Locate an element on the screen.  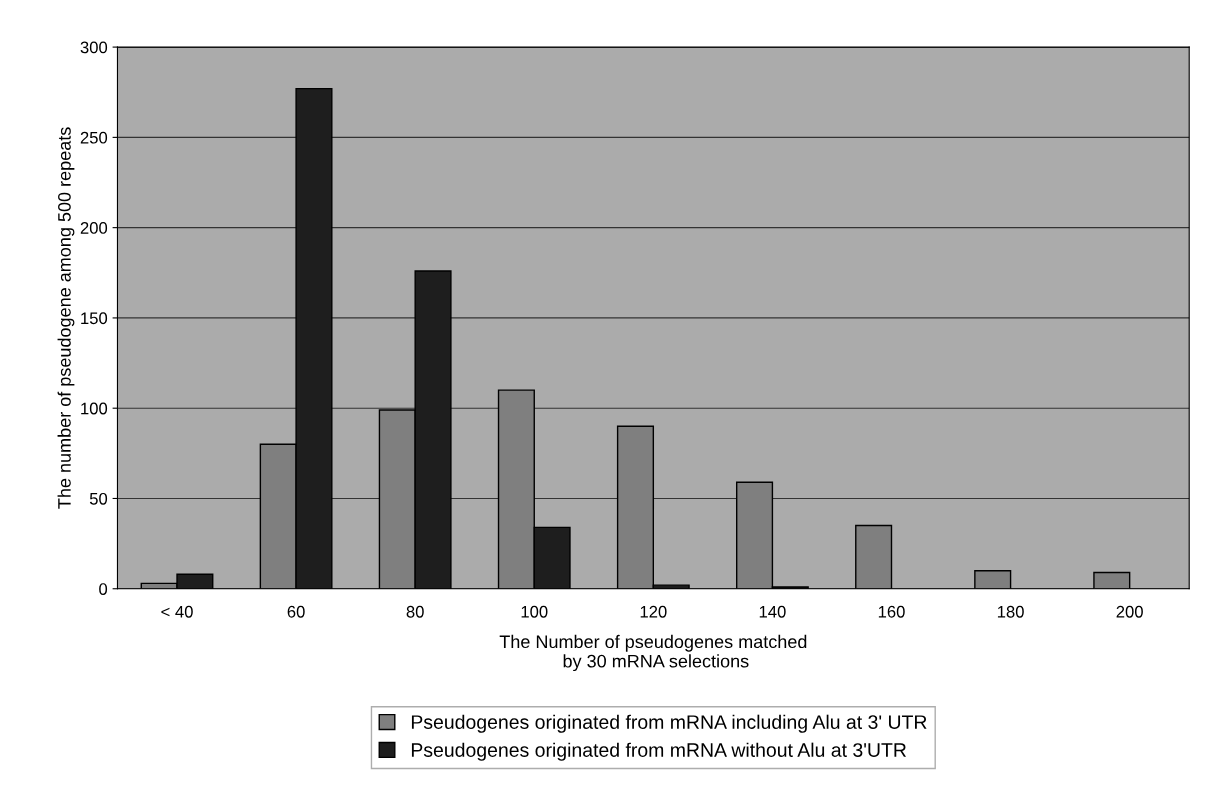
y-tick-label: 150 is located at coordinates (94, 318).